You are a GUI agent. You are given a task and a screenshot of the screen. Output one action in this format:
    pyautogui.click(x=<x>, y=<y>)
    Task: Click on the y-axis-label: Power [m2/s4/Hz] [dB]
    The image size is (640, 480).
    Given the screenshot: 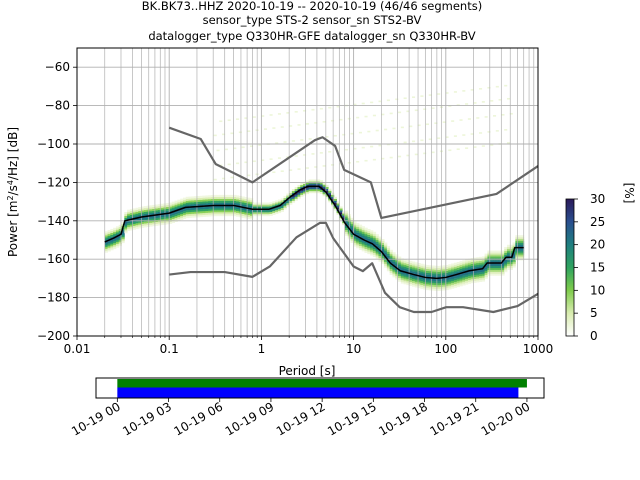 What is the action you would take?
    pyautogui.click(x=13, y=192)
    